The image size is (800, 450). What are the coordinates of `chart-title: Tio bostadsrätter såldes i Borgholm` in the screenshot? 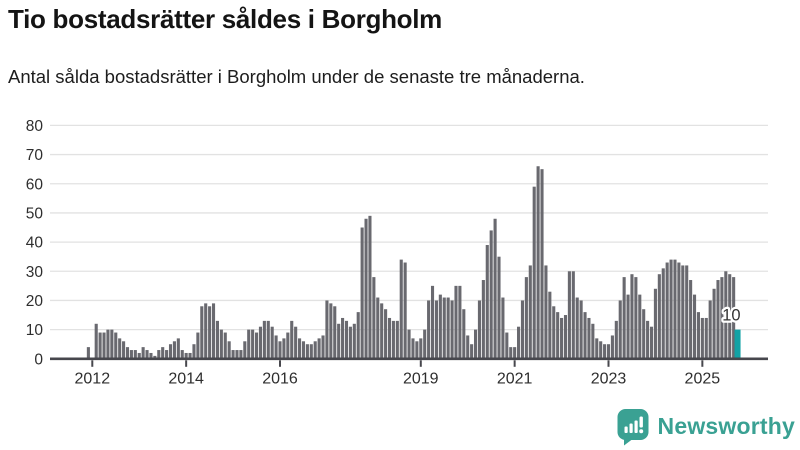 It's located at (225, 19).